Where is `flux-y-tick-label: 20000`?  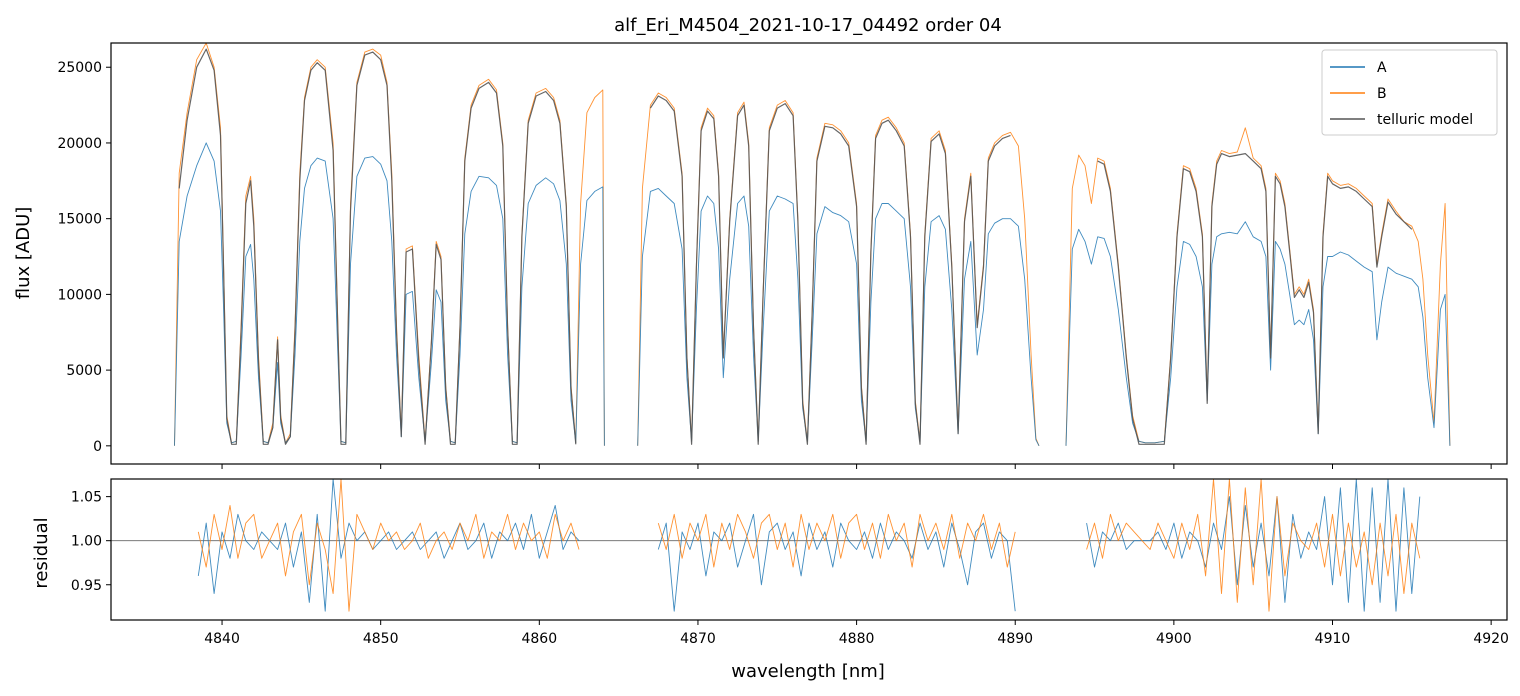
flux-y-tick-label: 20000 is located at coordinates (79, 144).